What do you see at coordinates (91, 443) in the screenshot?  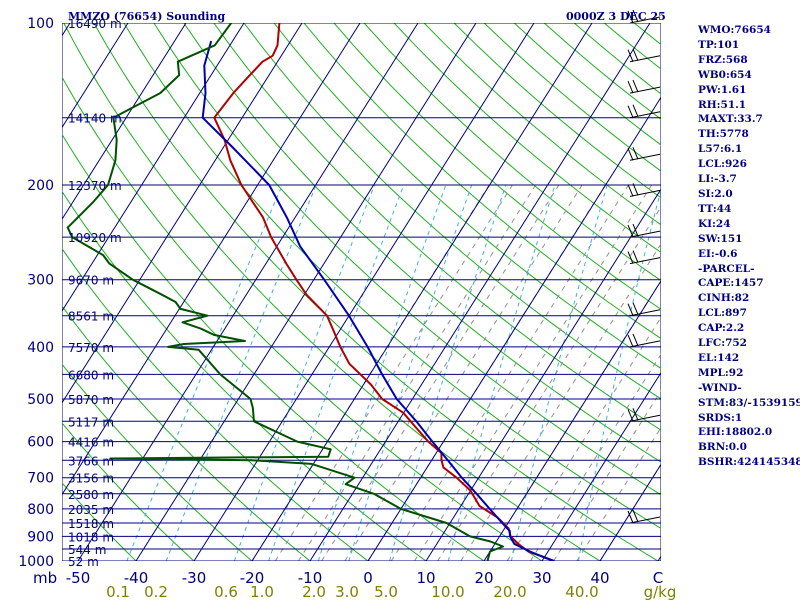 I see `height-label: 4416 m` at bounding box center [91, 443].